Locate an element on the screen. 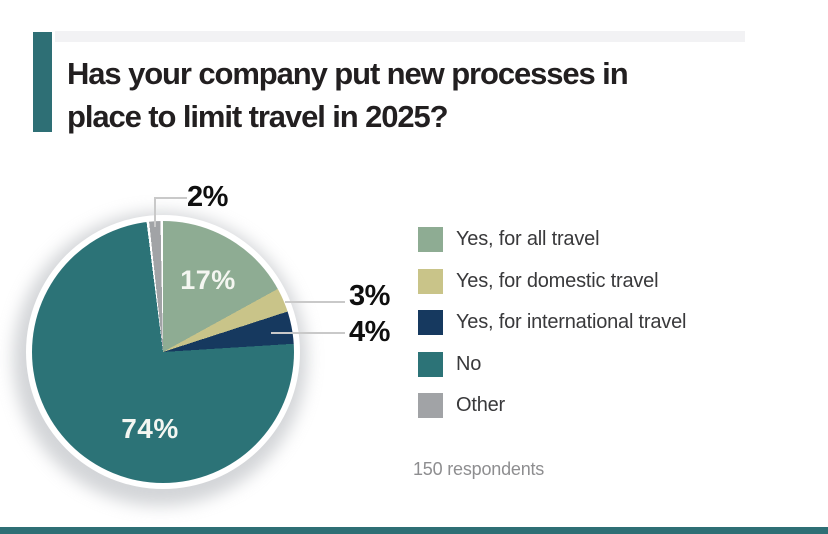  legend-item-yes-international-travel: Yes, for international travel is located at coordinates (552, 322).